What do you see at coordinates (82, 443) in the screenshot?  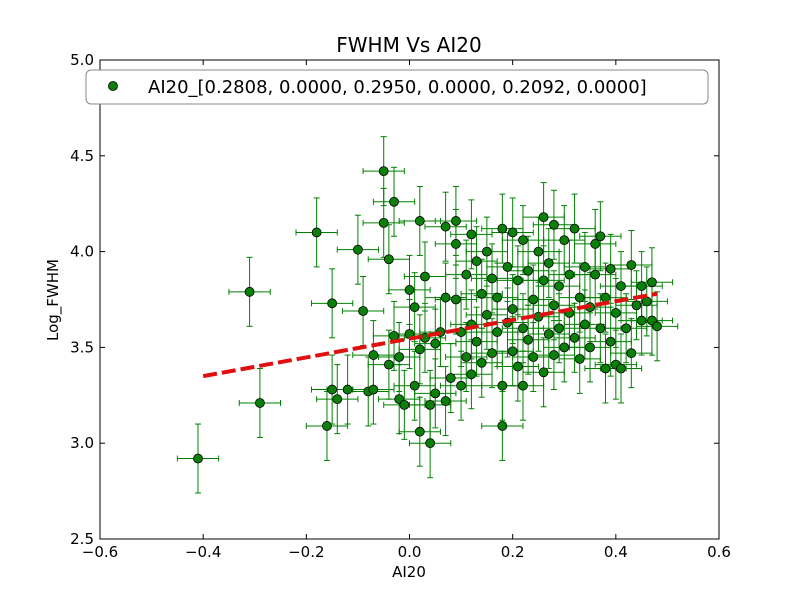 I see `y-tick-label: 3.0` at bounding box center [82, 443].